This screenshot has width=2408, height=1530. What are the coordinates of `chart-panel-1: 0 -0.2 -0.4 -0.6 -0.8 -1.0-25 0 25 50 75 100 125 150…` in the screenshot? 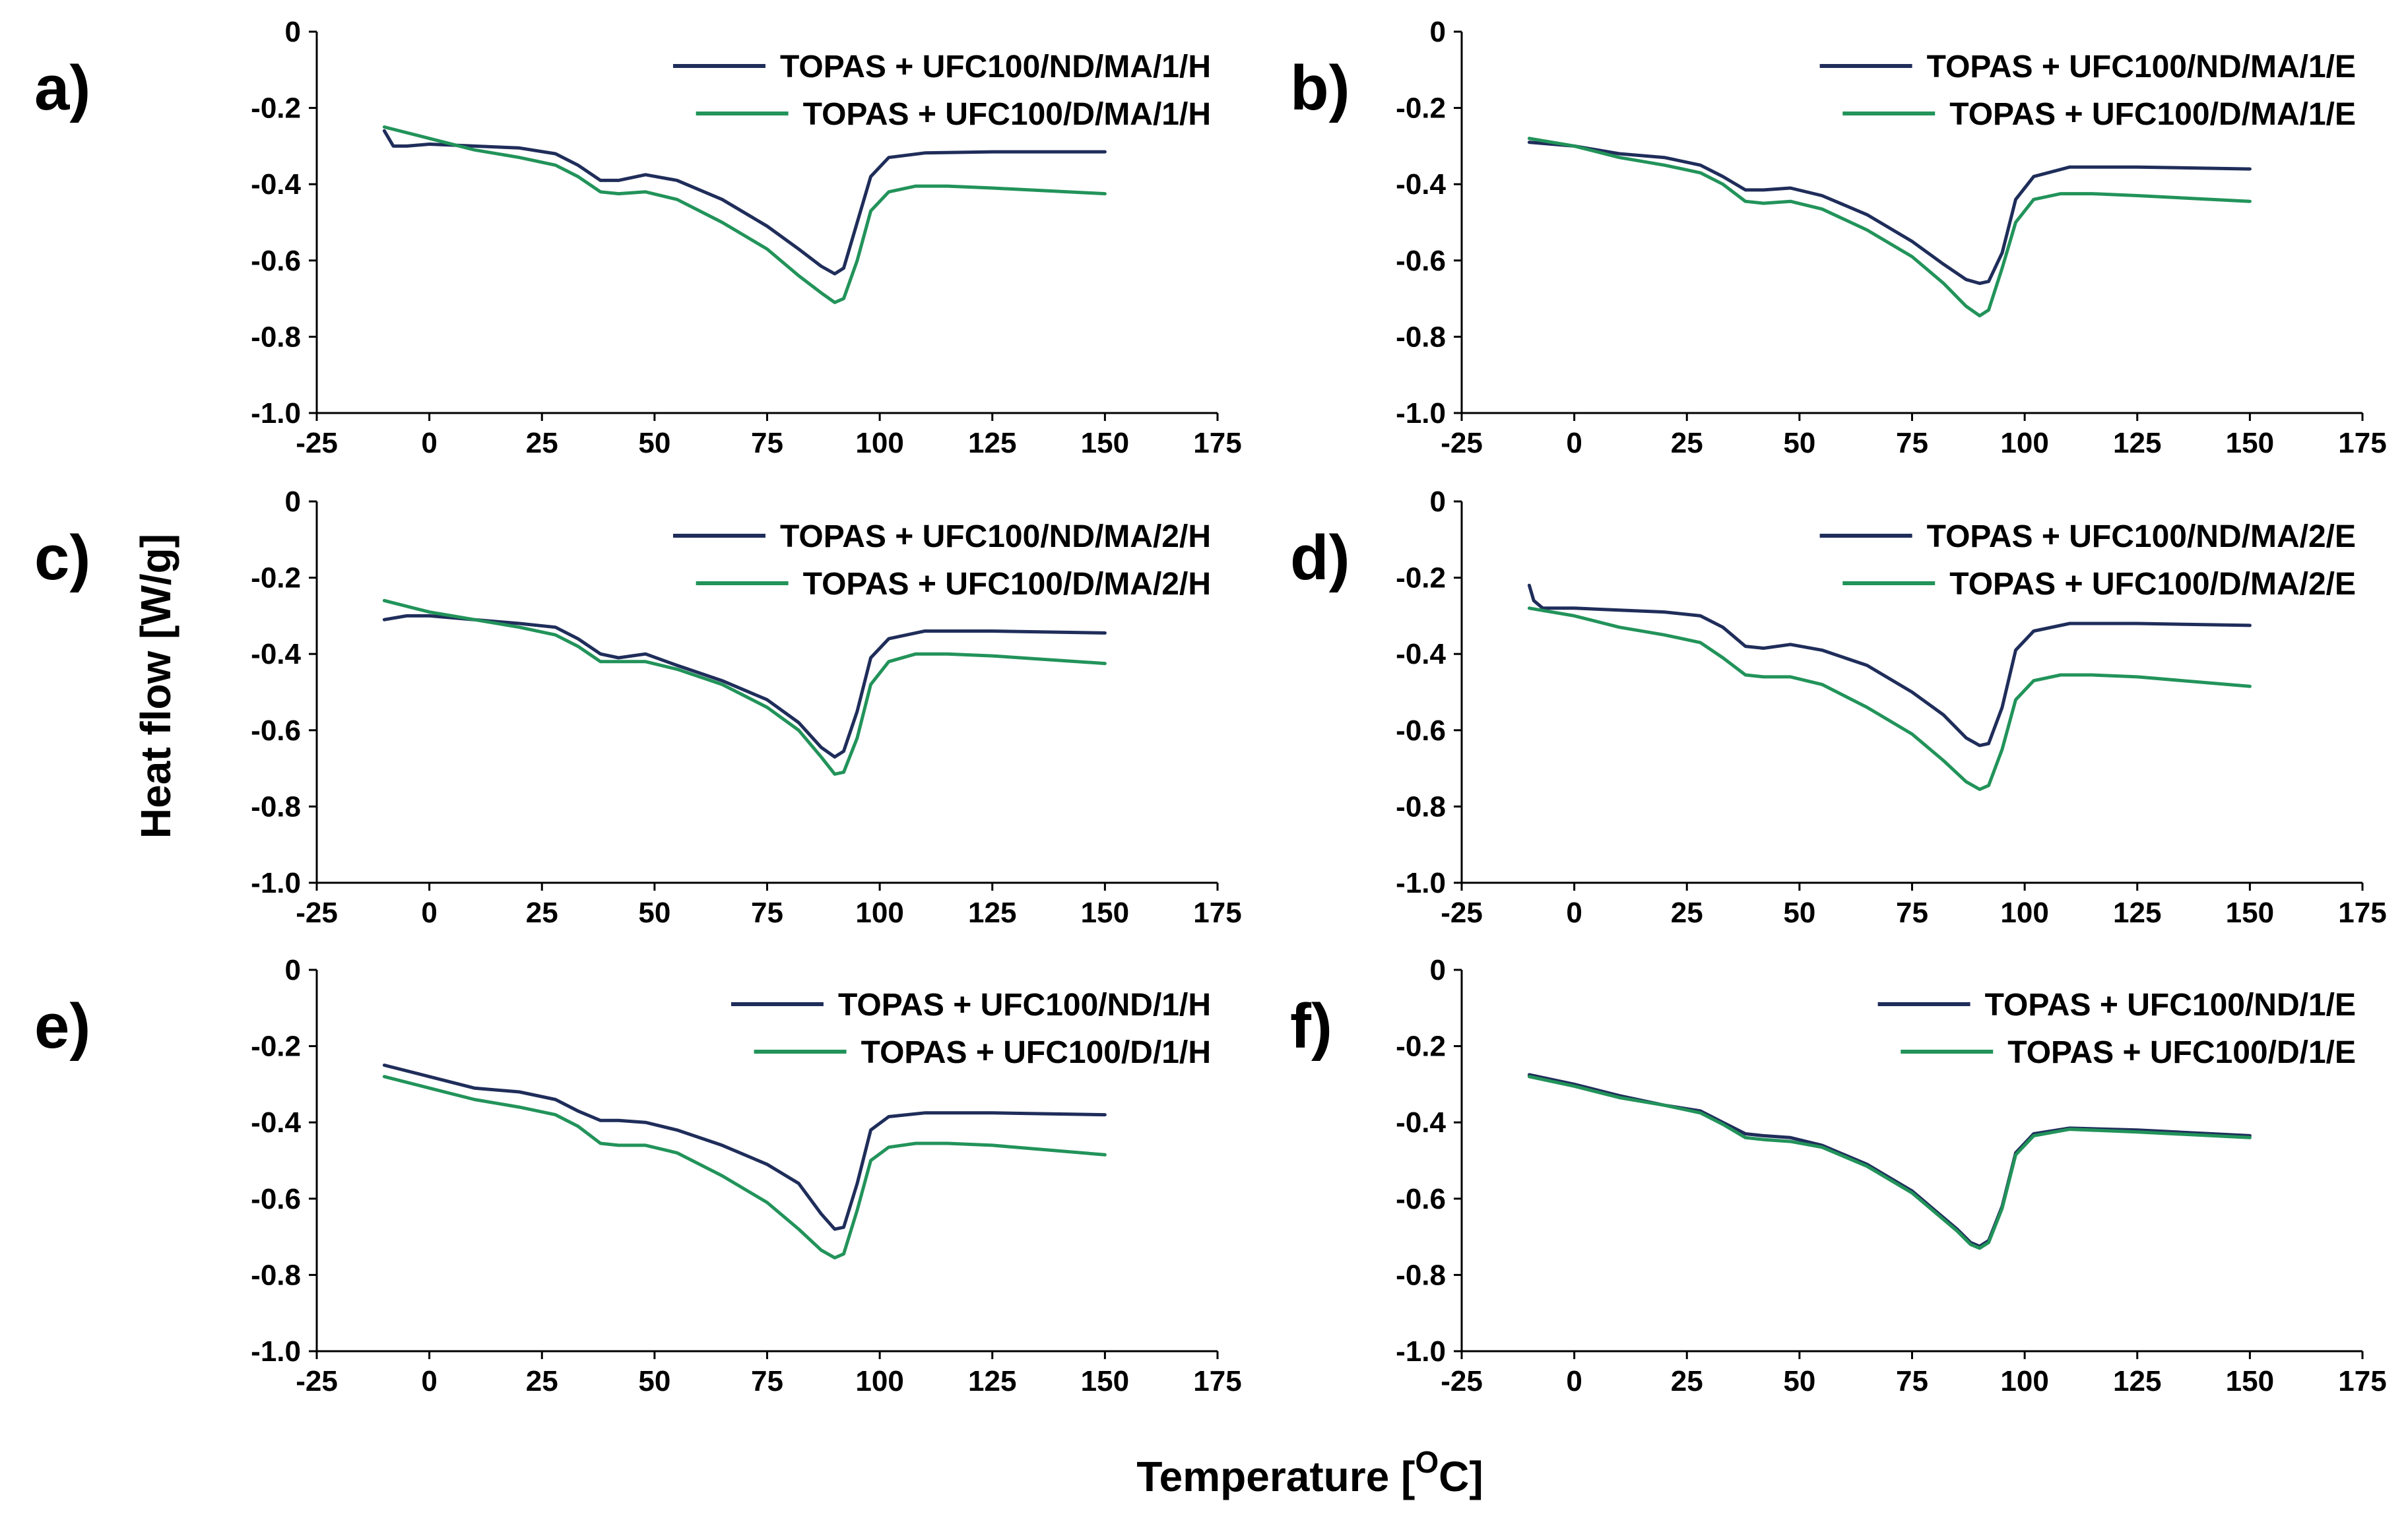 It's located at (638, 237).